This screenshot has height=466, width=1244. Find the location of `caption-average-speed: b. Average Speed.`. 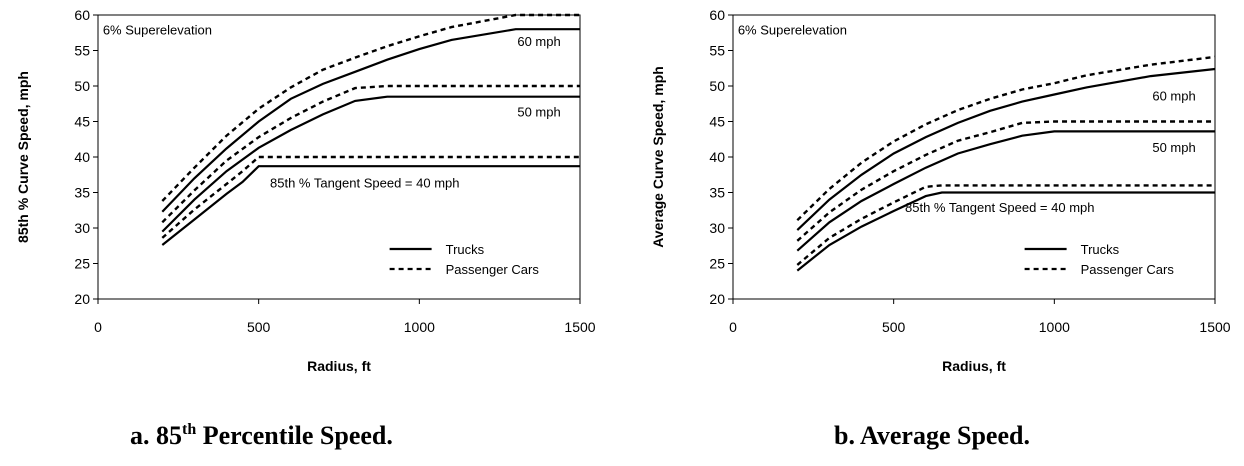

caption-average-speed: b. Average Speed. is located at coordinates (932, 435).